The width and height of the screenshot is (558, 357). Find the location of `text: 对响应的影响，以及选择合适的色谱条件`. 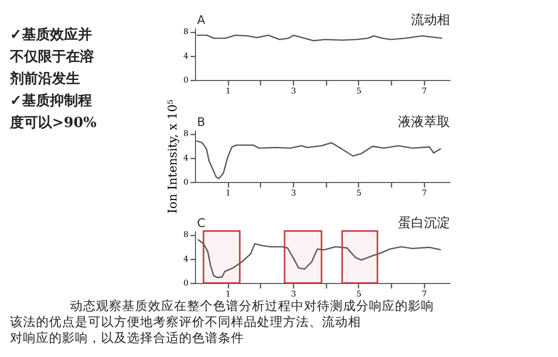

text: 对响应的影响，以及选择合适的色谱条件 is located at coordinates (127, 337).